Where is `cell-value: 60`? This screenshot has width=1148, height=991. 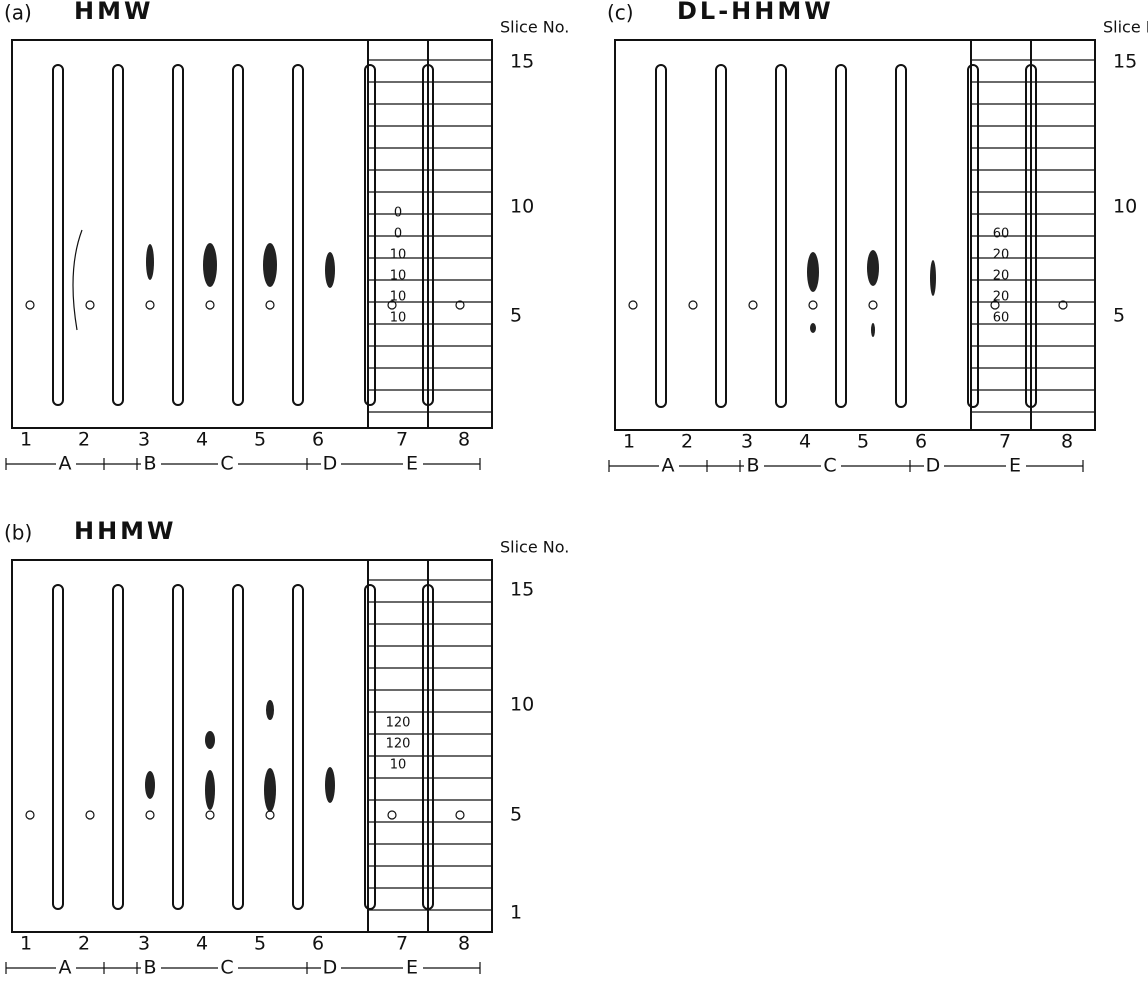 cell-value: 60 is located at coordinates (1001, 318).